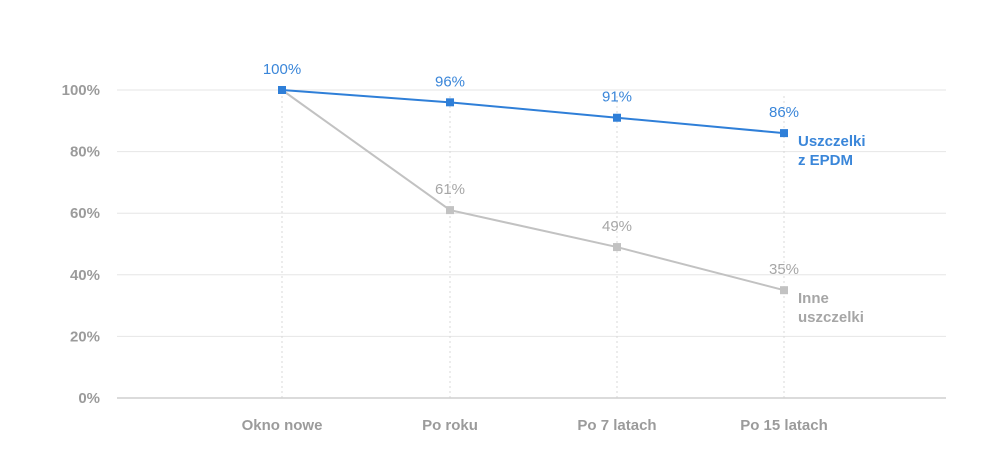 This screenshot has width=990, height=475. Describe the element at coordinates (616, 425) in the screenshot. I see `x-tick-label: Po 7 latach` at that location.